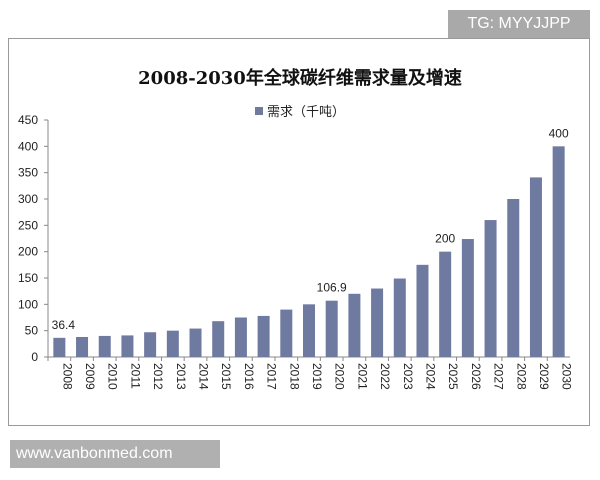  I want to click on bar-2013, so click(172, 343).